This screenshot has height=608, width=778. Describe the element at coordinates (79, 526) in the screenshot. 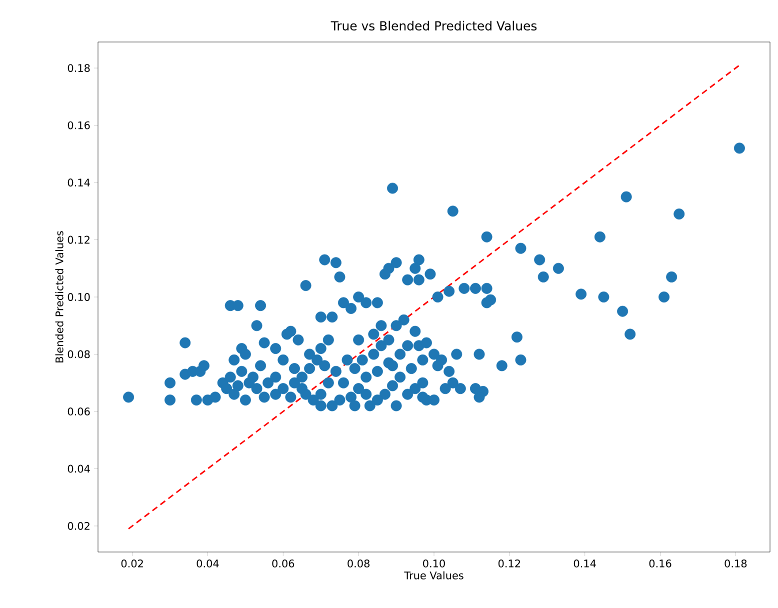

I see `y-tick-label: 0.02` at that location.